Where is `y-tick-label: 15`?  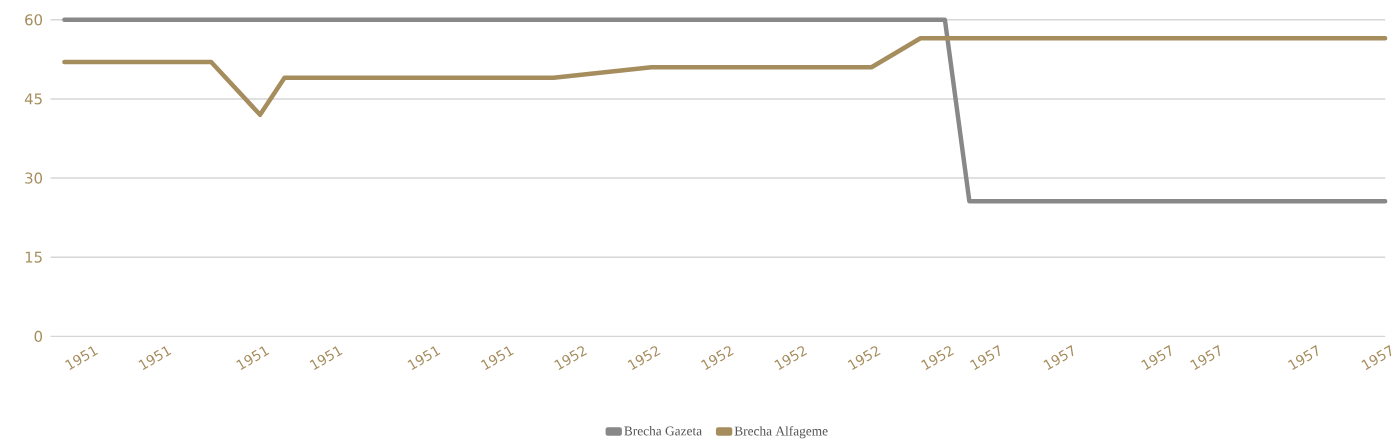
y-tick-label: 15 is located at coordinates (33, 257).